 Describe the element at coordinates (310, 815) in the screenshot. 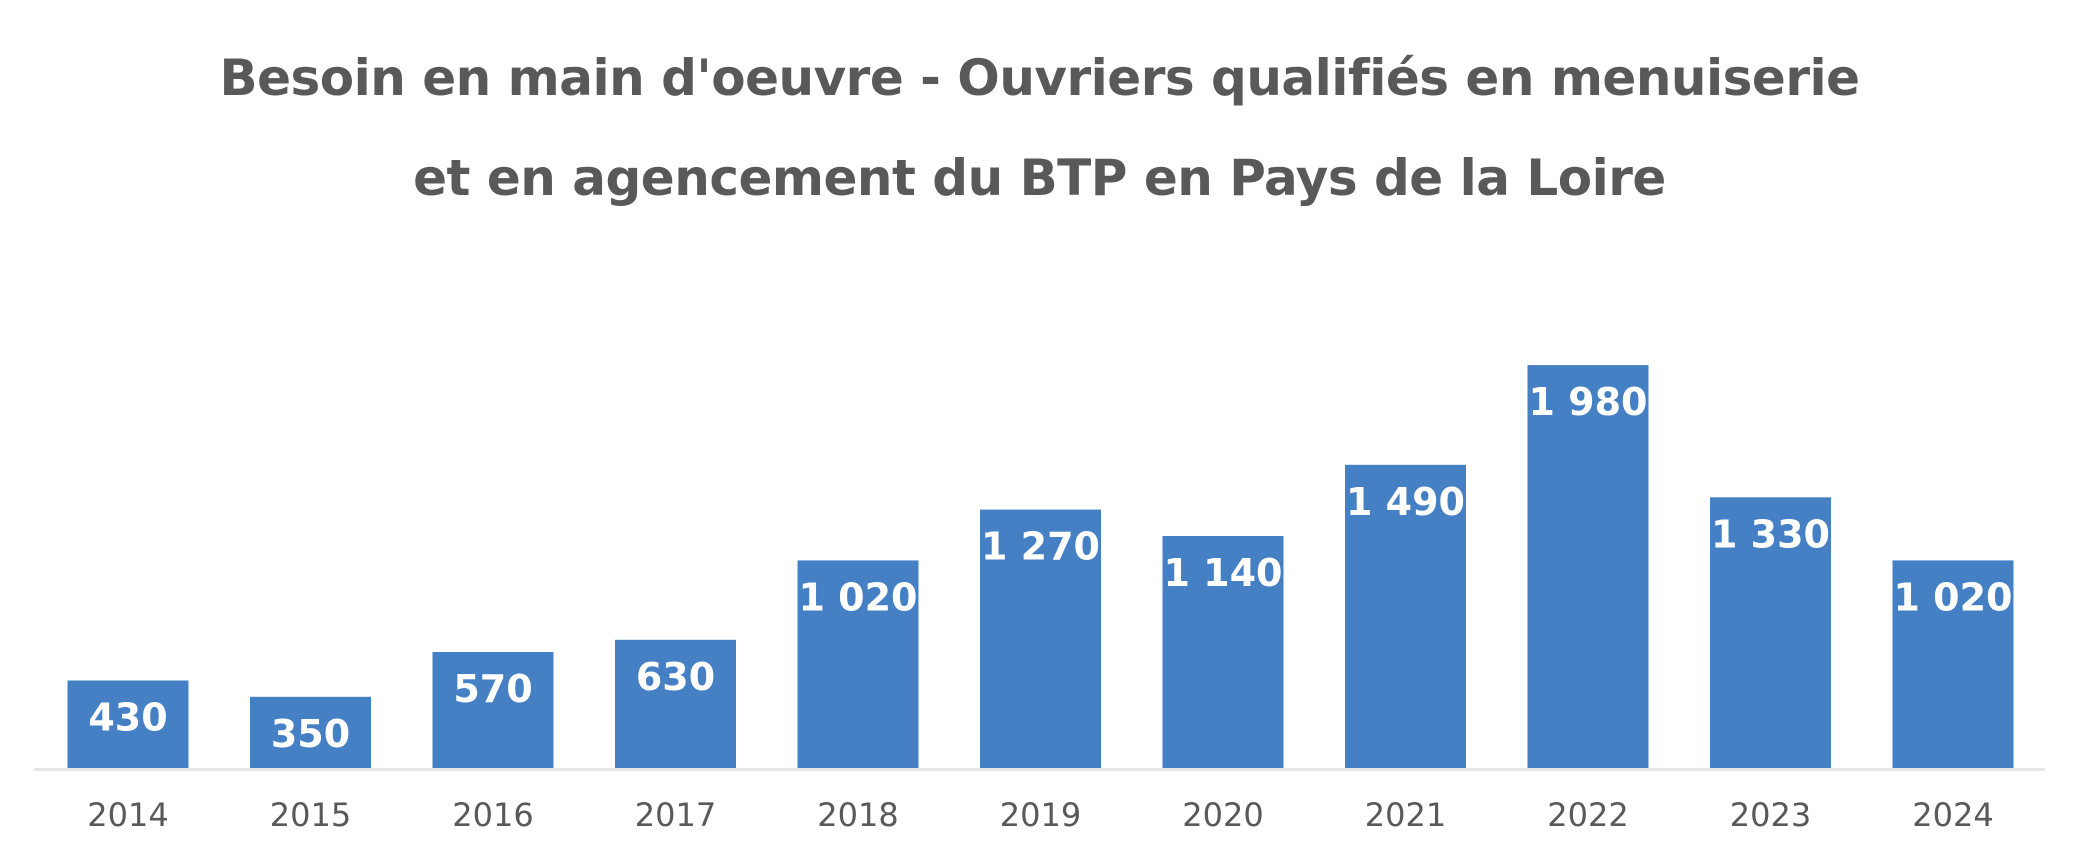

I see `x-tick-label-2015: 2015` at that location.